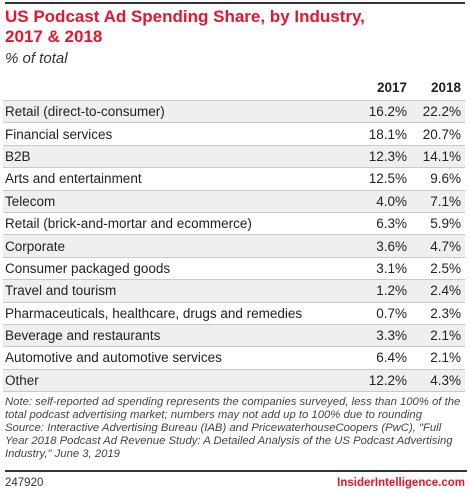 The image size is (470, 494). I want to click on table-row: Telecom 4.0% 7.1%, so click(234, 201).